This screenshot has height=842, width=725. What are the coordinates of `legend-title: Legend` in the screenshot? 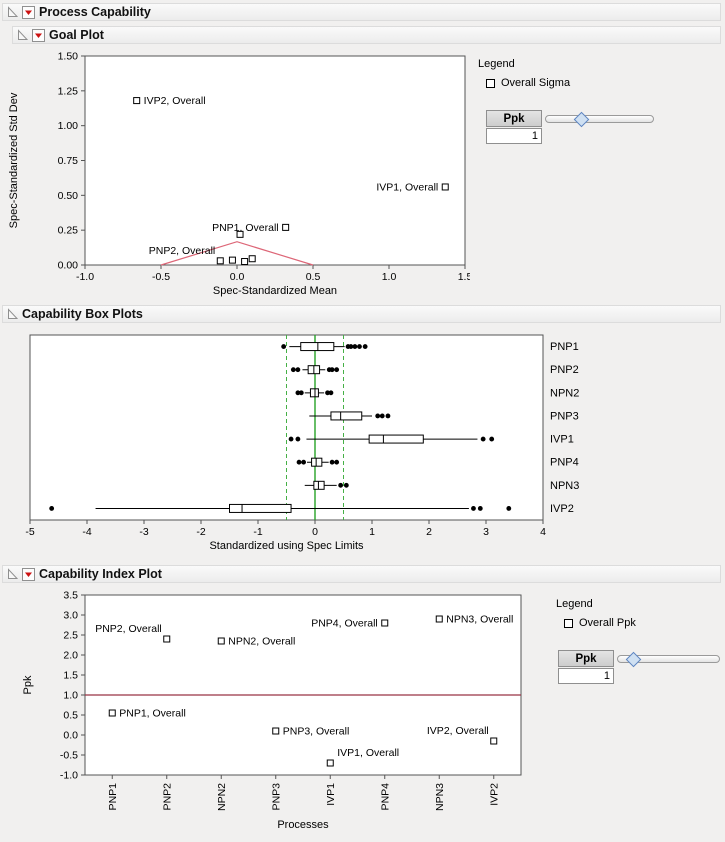 It's located at (574, 604).